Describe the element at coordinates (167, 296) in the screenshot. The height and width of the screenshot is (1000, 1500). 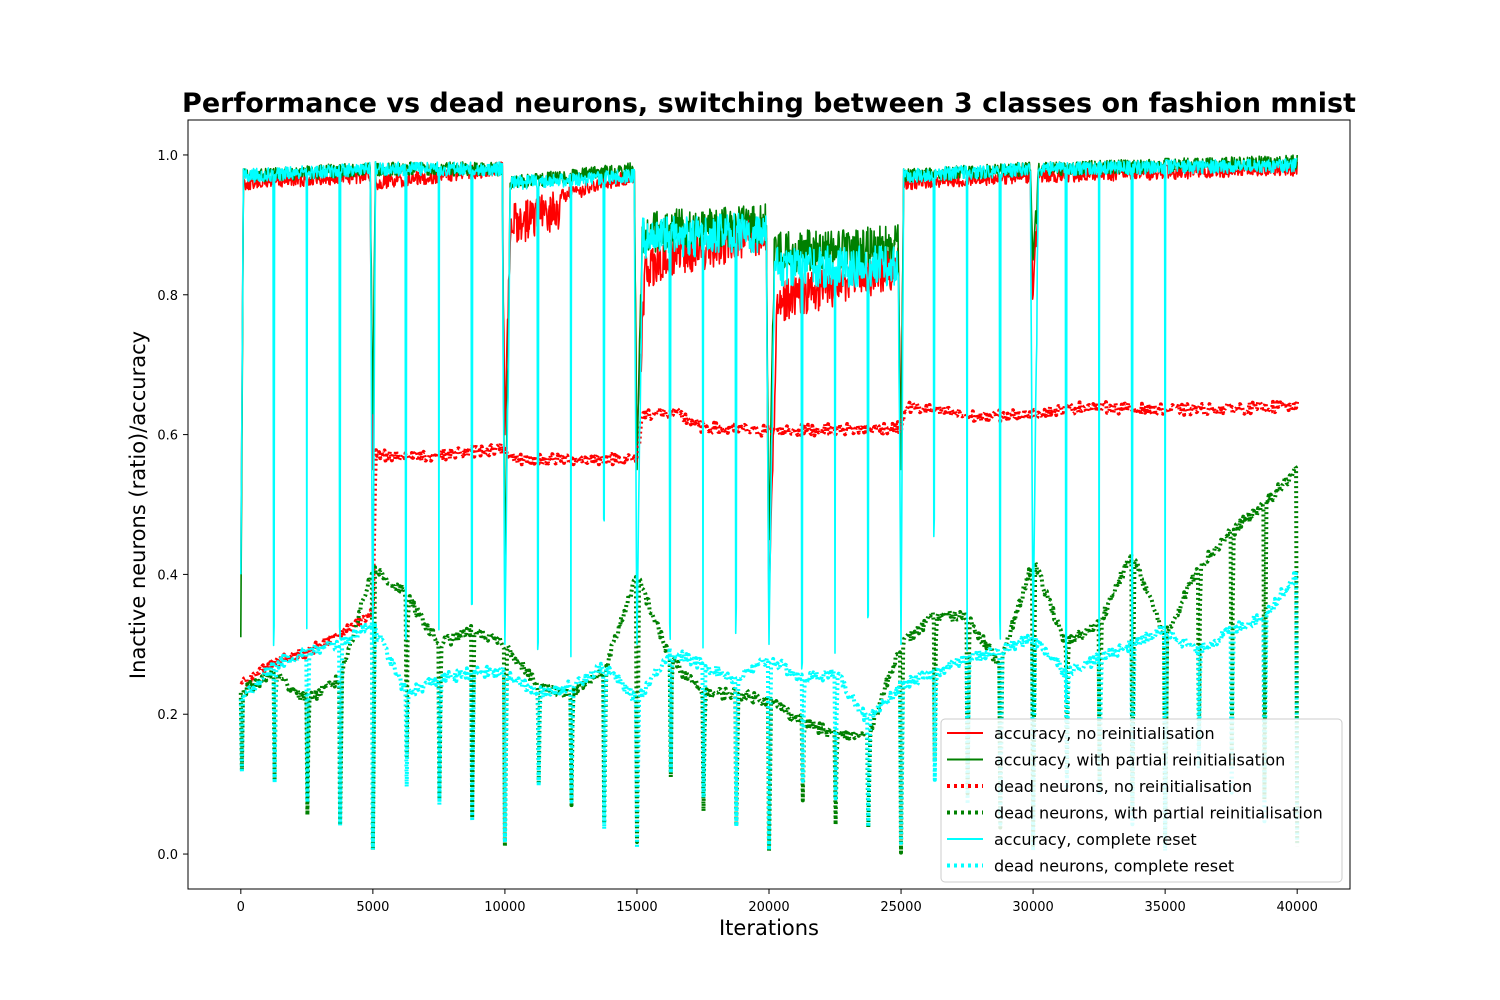
I see `y-tick-label: 0.8` at that location.